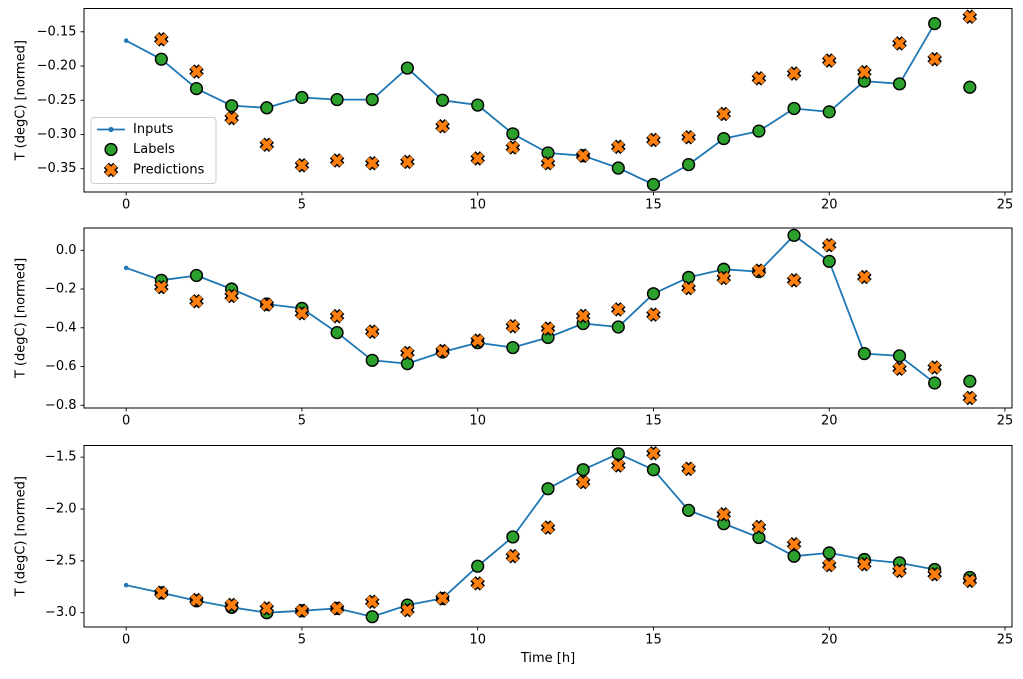 Image resolution: width=1023 pixels, height=679 pixels. What do you see at coordinates (61, 405) in the screenshot?
I see `y-tick-label: −0.8` at bounding box center [61, 405].